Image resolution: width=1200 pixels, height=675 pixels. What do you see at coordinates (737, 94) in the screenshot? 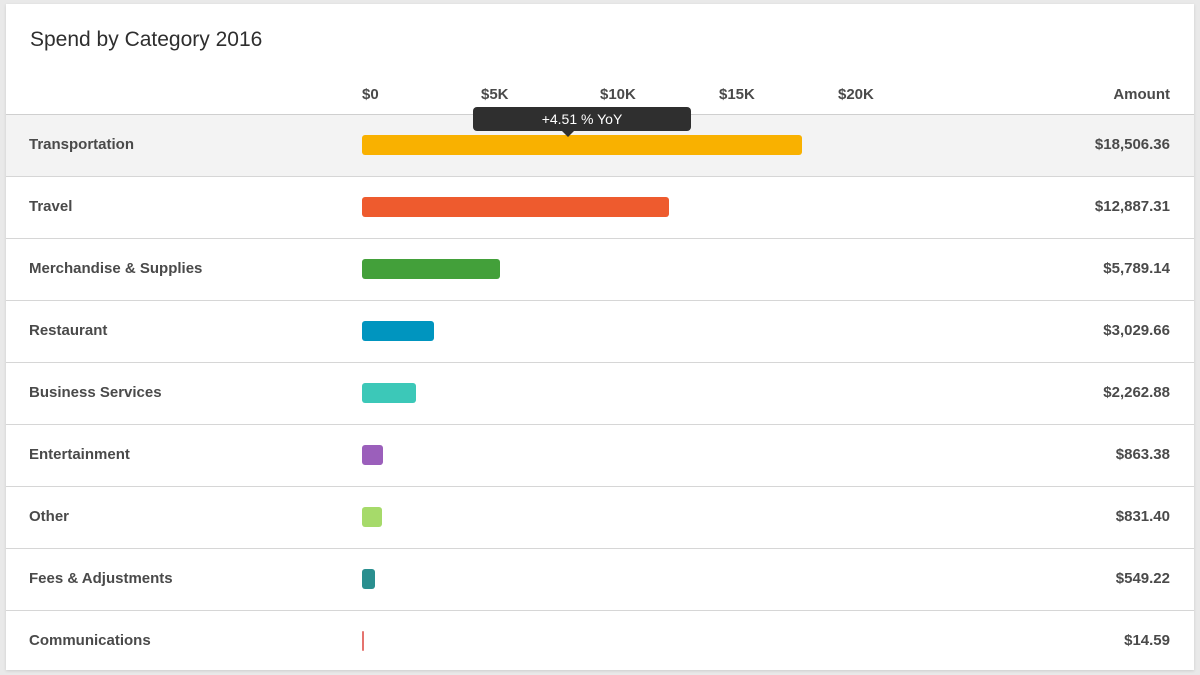
I see `x-tick-label: $15K` at bounding box center [737, 94].